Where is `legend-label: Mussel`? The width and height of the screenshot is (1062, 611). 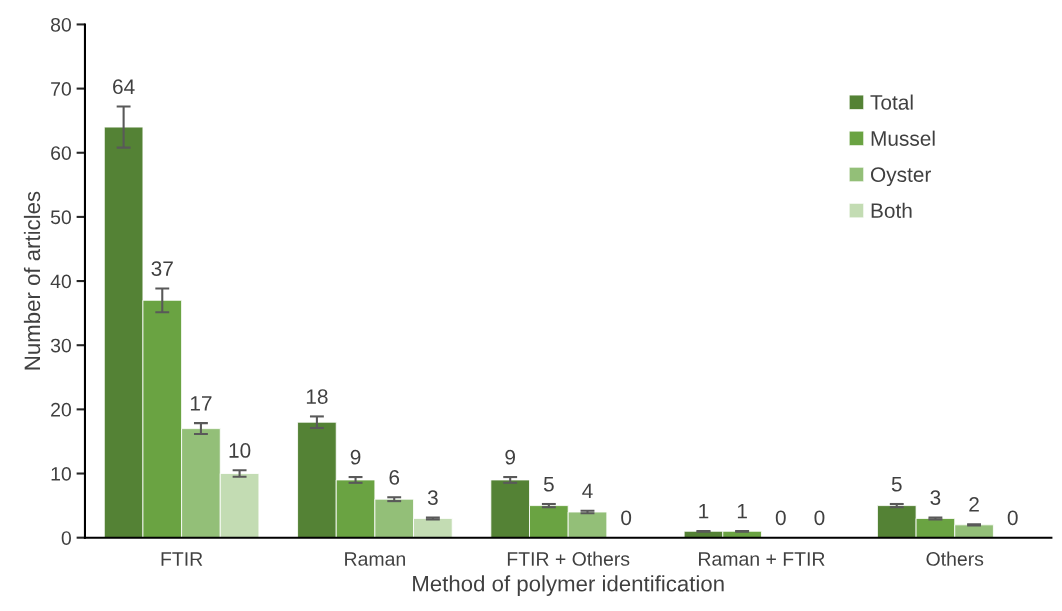 legend-label: Mussel is located at coordinates (903, 138).